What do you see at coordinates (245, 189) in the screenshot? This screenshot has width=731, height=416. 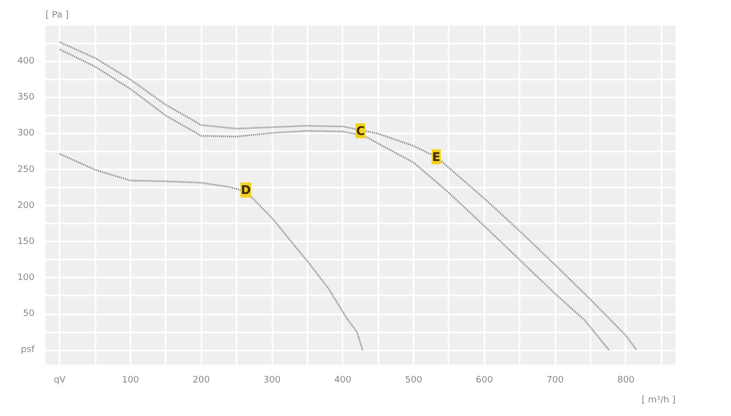 I see `annotation: D` at bounding box center [245, 189].